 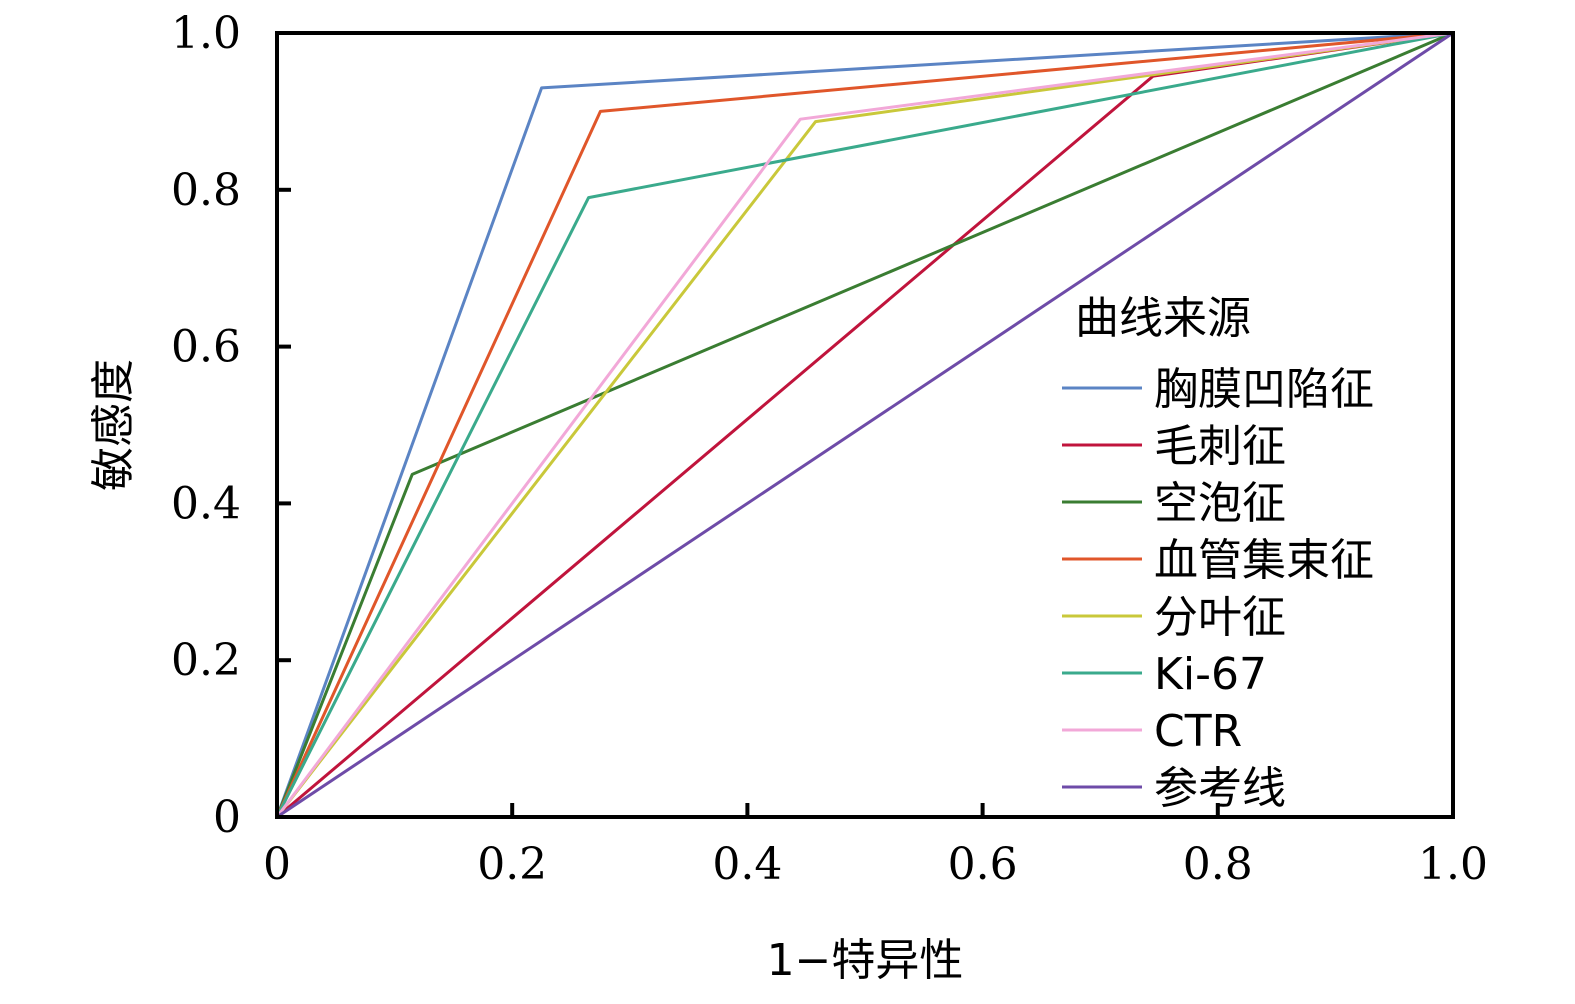 What do you see at coordinates (206, 33) in the screenshot?
I see `y-tick-label-5: 1.0` at bounding box center [206, 33].